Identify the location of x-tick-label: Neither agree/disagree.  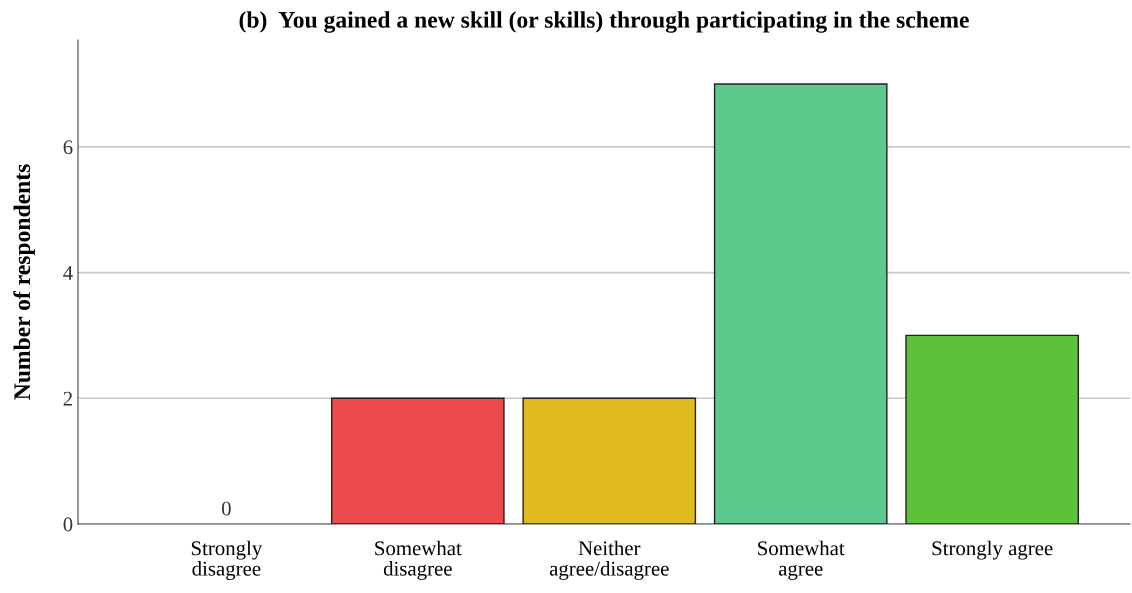
(609, 560).